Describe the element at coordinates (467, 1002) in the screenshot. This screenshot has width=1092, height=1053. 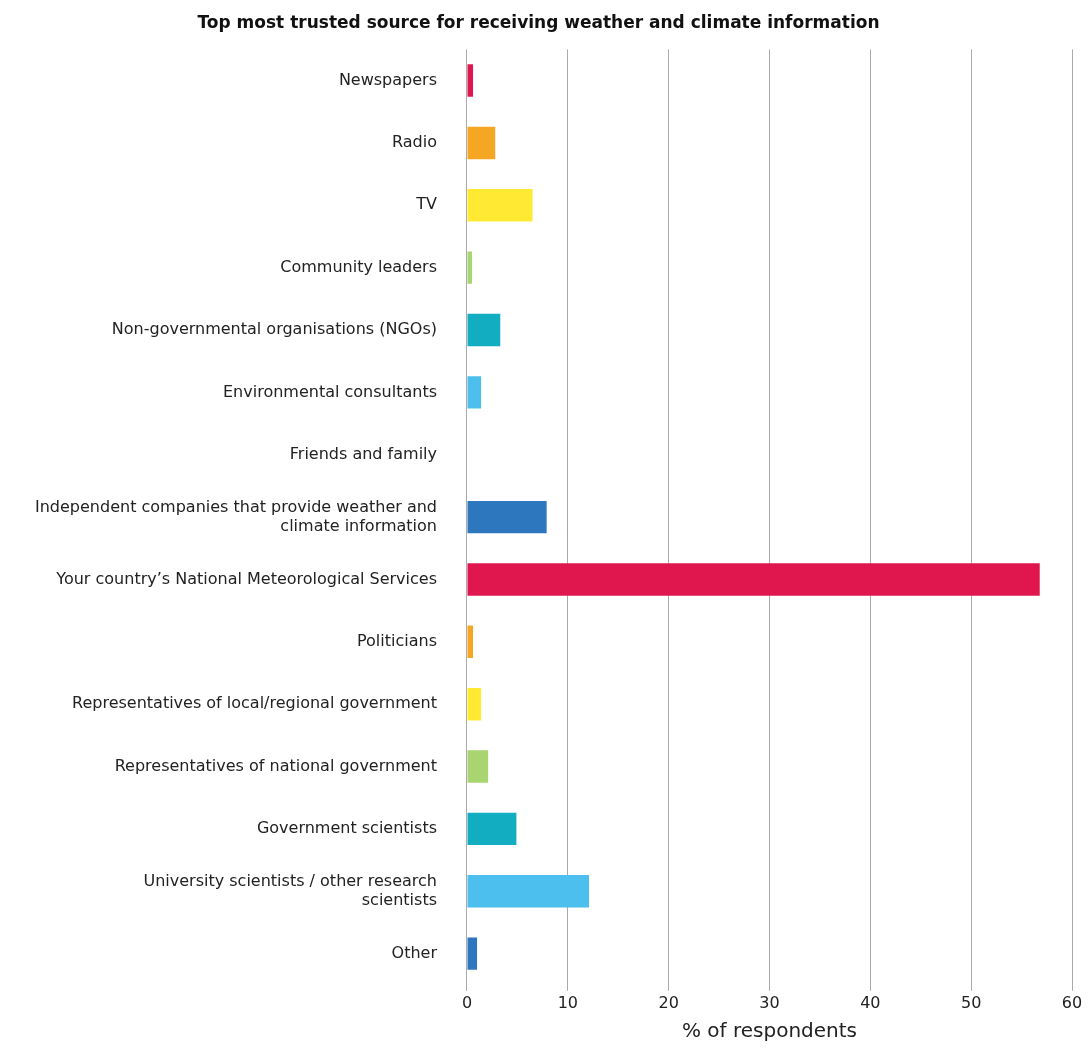
I see `x-tick-label: 0` at that location.